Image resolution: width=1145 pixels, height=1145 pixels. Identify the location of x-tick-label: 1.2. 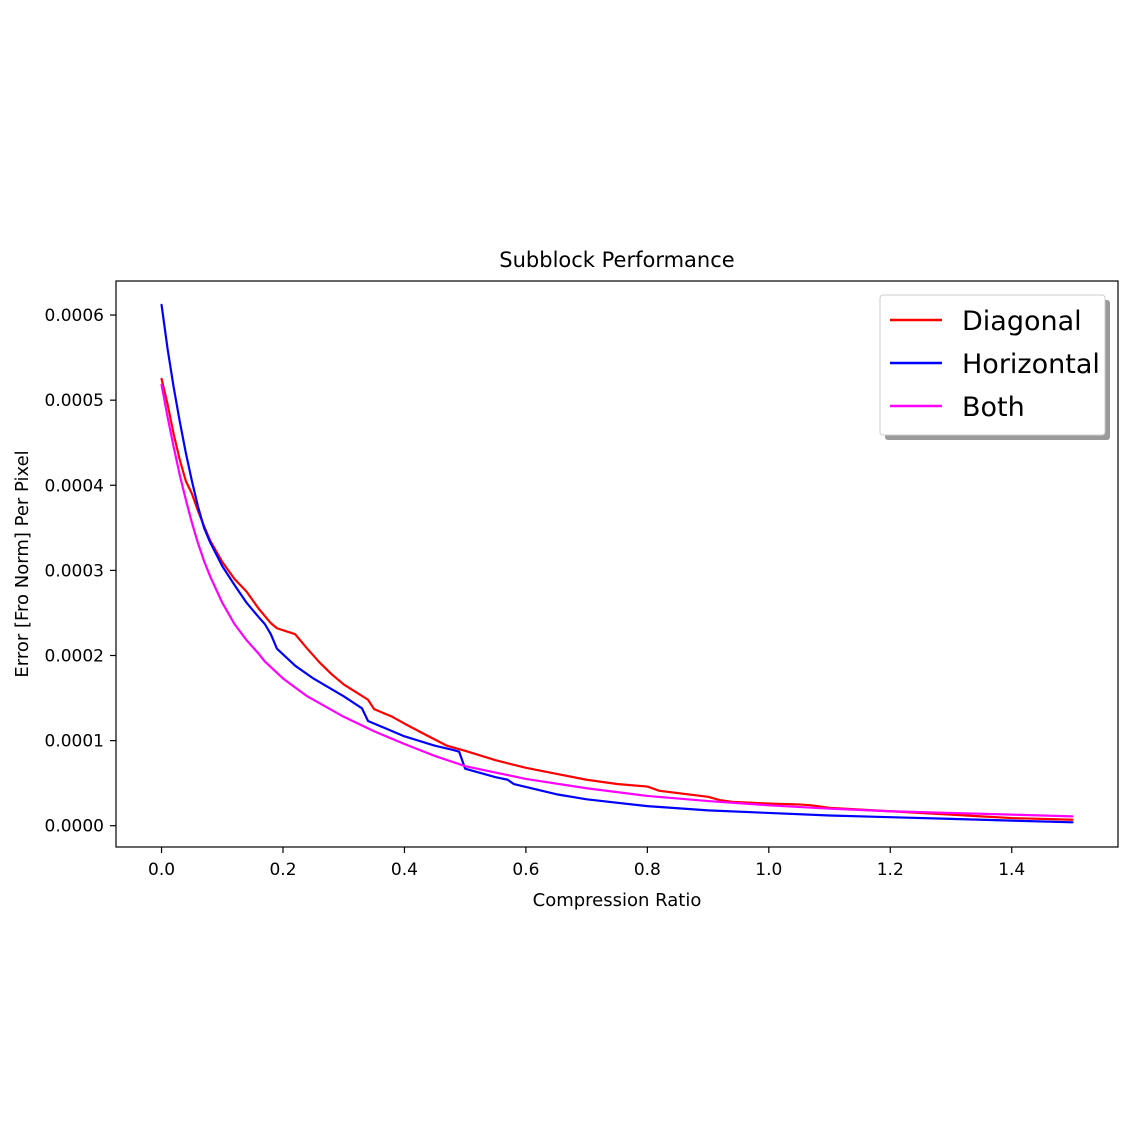
(890, 870).